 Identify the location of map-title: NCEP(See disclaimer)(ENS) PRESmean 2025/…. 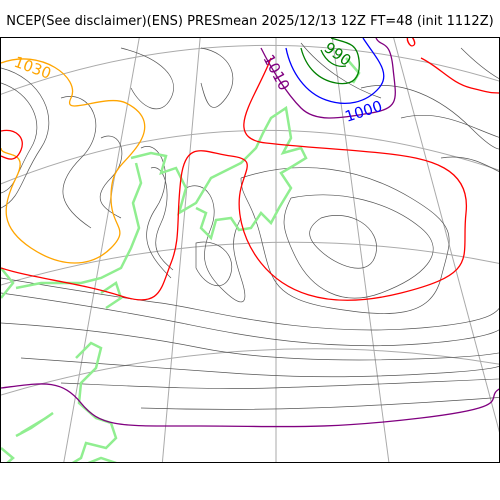
(250, 21).